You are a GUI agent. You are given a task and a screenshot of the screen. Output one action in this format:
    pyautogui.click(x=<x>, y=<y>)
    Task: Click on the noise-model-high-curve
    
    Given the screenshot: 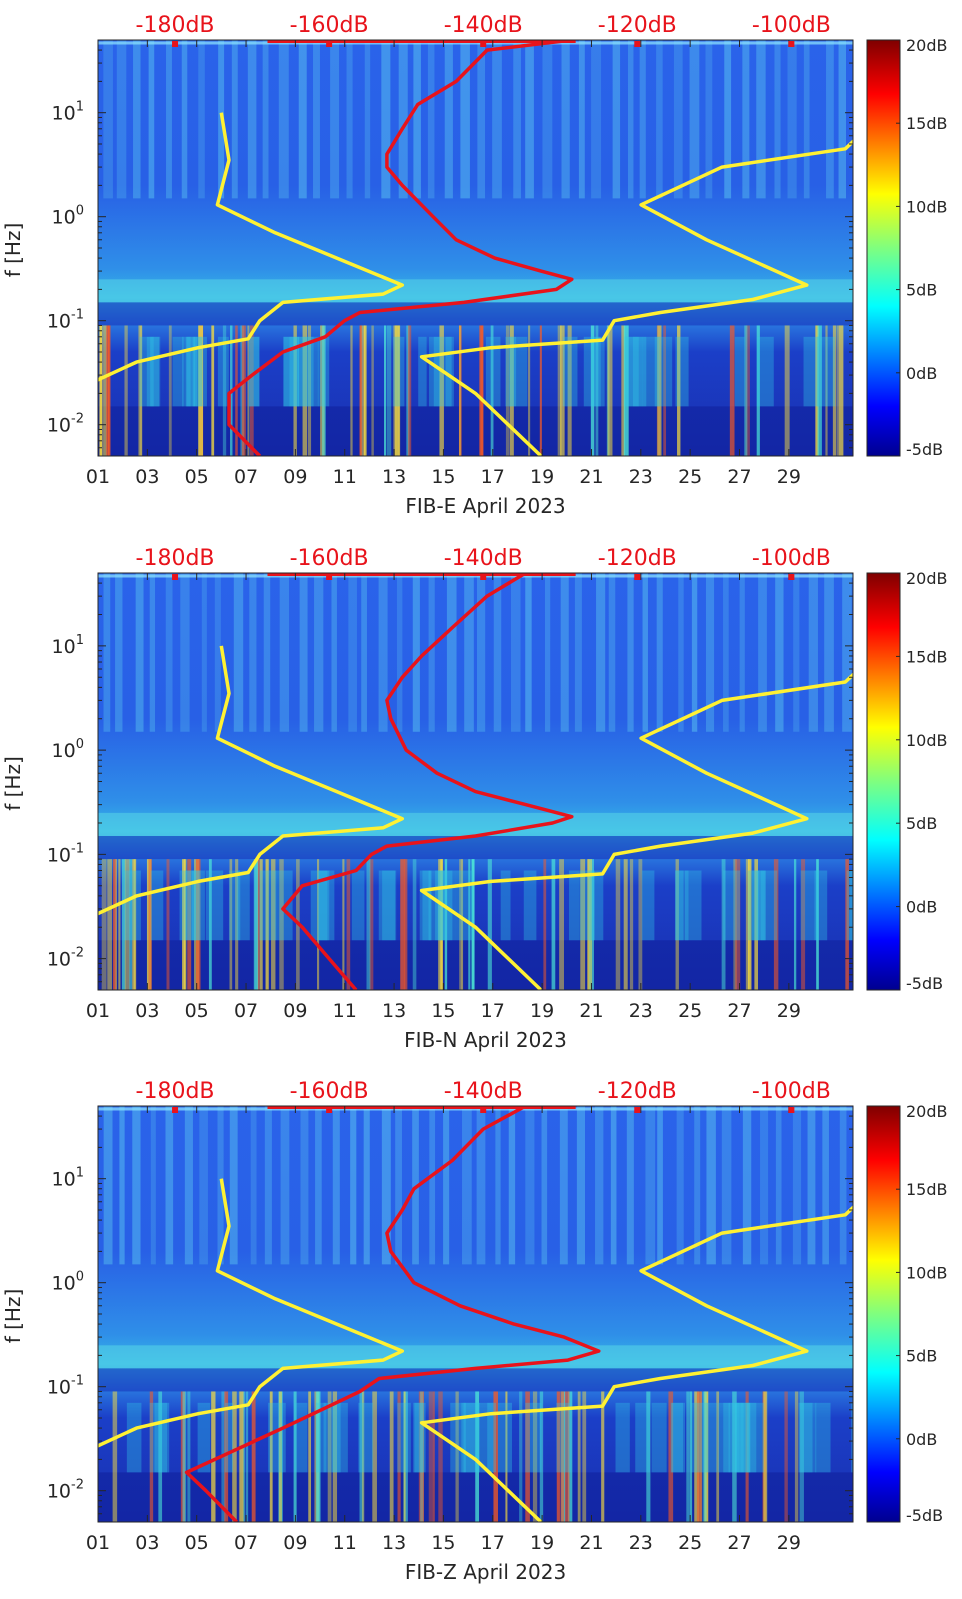 What is the action you would take?
    pyautogui.click(x=636, y=831)
    